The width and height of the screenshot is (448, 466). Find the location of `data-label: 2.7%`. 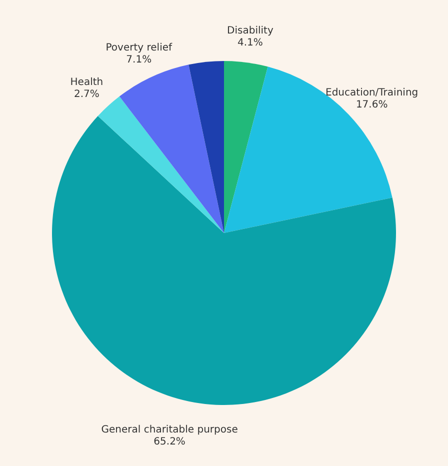

data-label: 2.7% is located at coordinates (87, 94).